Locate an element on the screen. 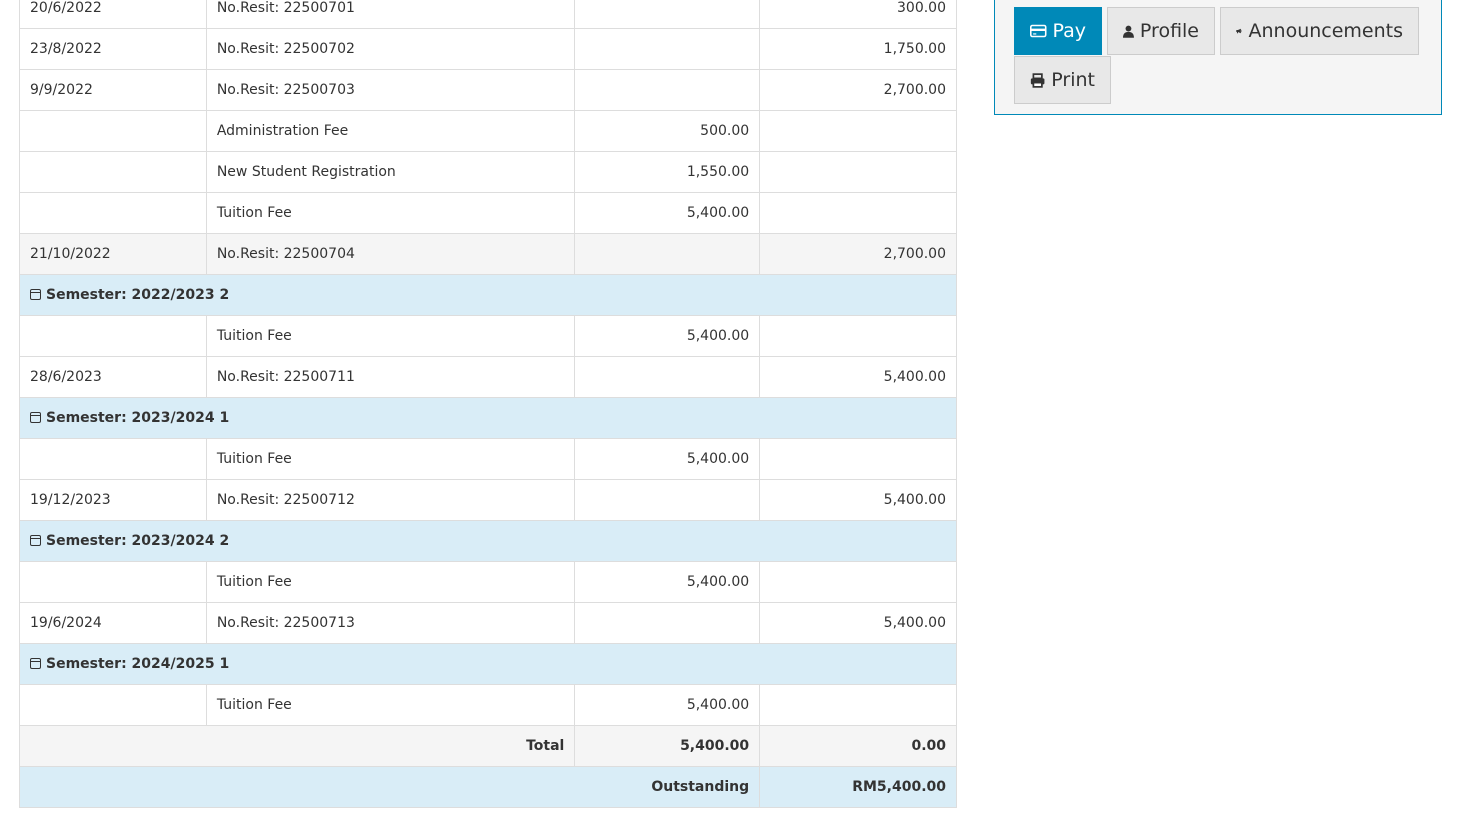 This screenshot has width=1457, height=837. table-row: 20/6/2022 No.Resit: 22500701 300.00 is located at coordinates (488, 14).